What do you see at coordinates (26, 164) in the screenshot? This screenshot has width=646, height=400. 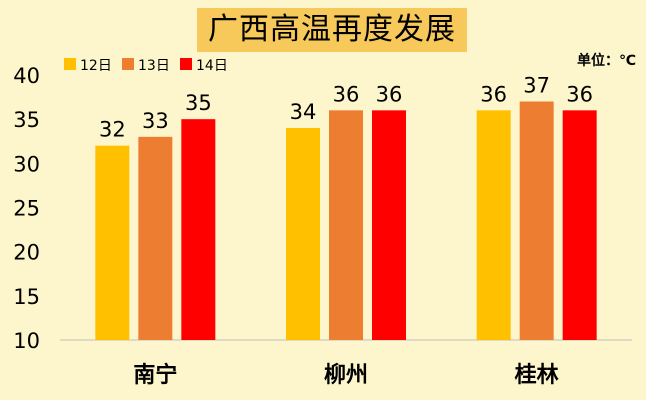 I see `y-tick-label: 30` at bounding box center [26, 164].